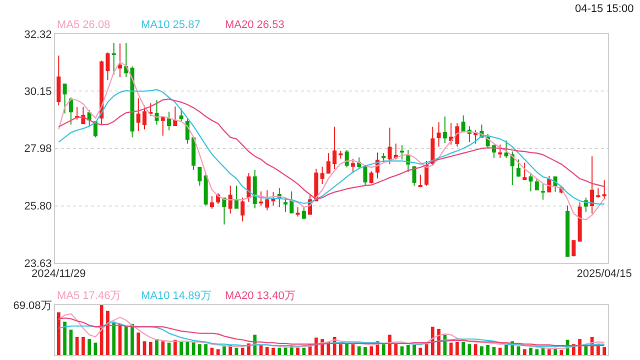 Image resolution: width=640 pixels, height=360 pixels. I want to click on x-tick-label: 2024/11/29, so click(59, 274).